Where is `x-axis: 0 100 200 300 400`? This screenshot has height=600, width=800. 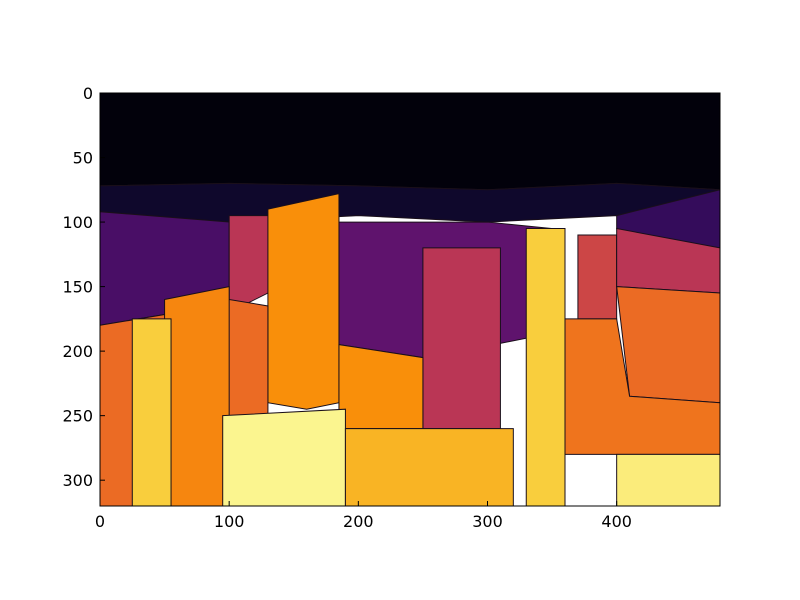 x-axis: 0 100 200 300 400 is located at coordinates (363, 516).